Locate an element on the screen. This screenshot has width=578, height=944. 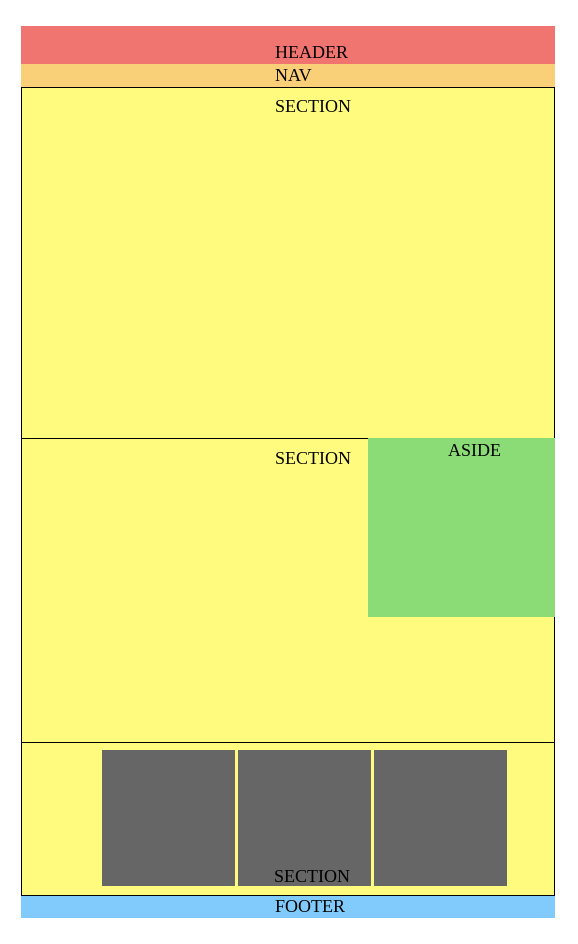
nav-label: NAV is located at coordinates (293, 75).